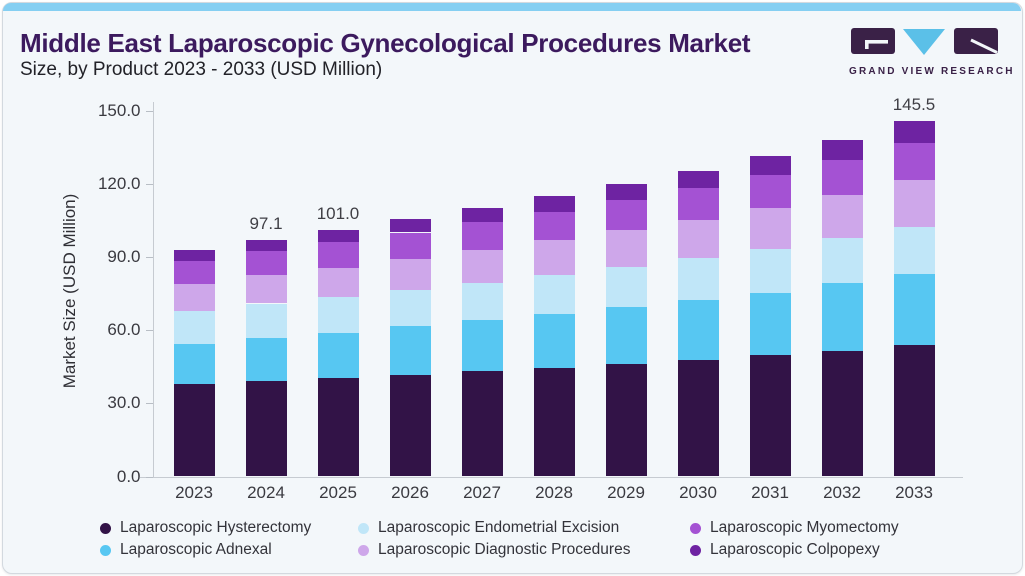  Describe the element at coordinates (626, 492) in the screenshot. I see `x-tick-label: 2029` at that location.